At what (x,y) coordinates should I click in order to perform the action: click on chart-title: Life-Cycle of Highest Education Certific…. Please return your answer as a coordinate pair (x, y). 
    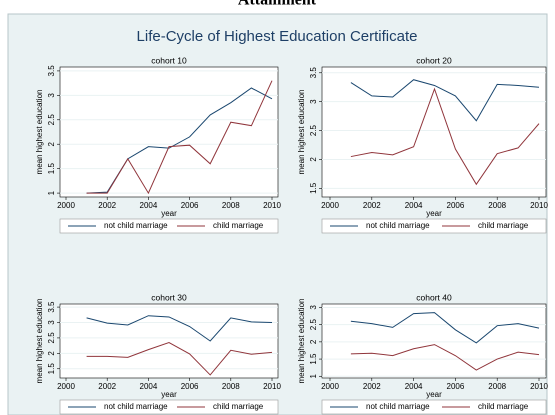
    Looking at the image, I should click on (277, 36).